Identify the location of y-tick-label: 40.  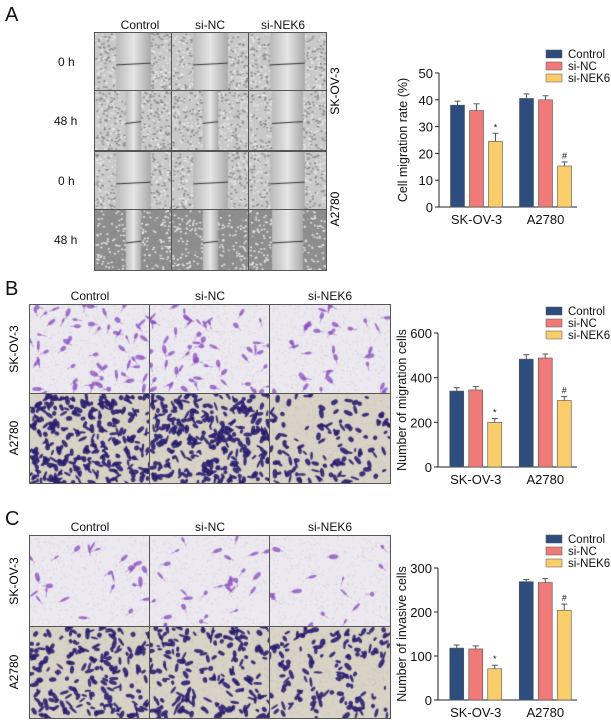
(426, 100).